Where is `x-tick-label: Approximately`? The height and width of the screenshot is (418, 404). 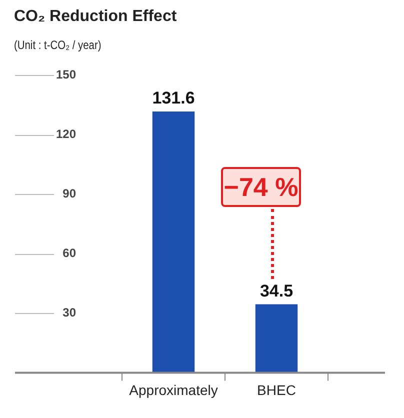 x-tick-label: Approximately is located at coordinates (173, 390).